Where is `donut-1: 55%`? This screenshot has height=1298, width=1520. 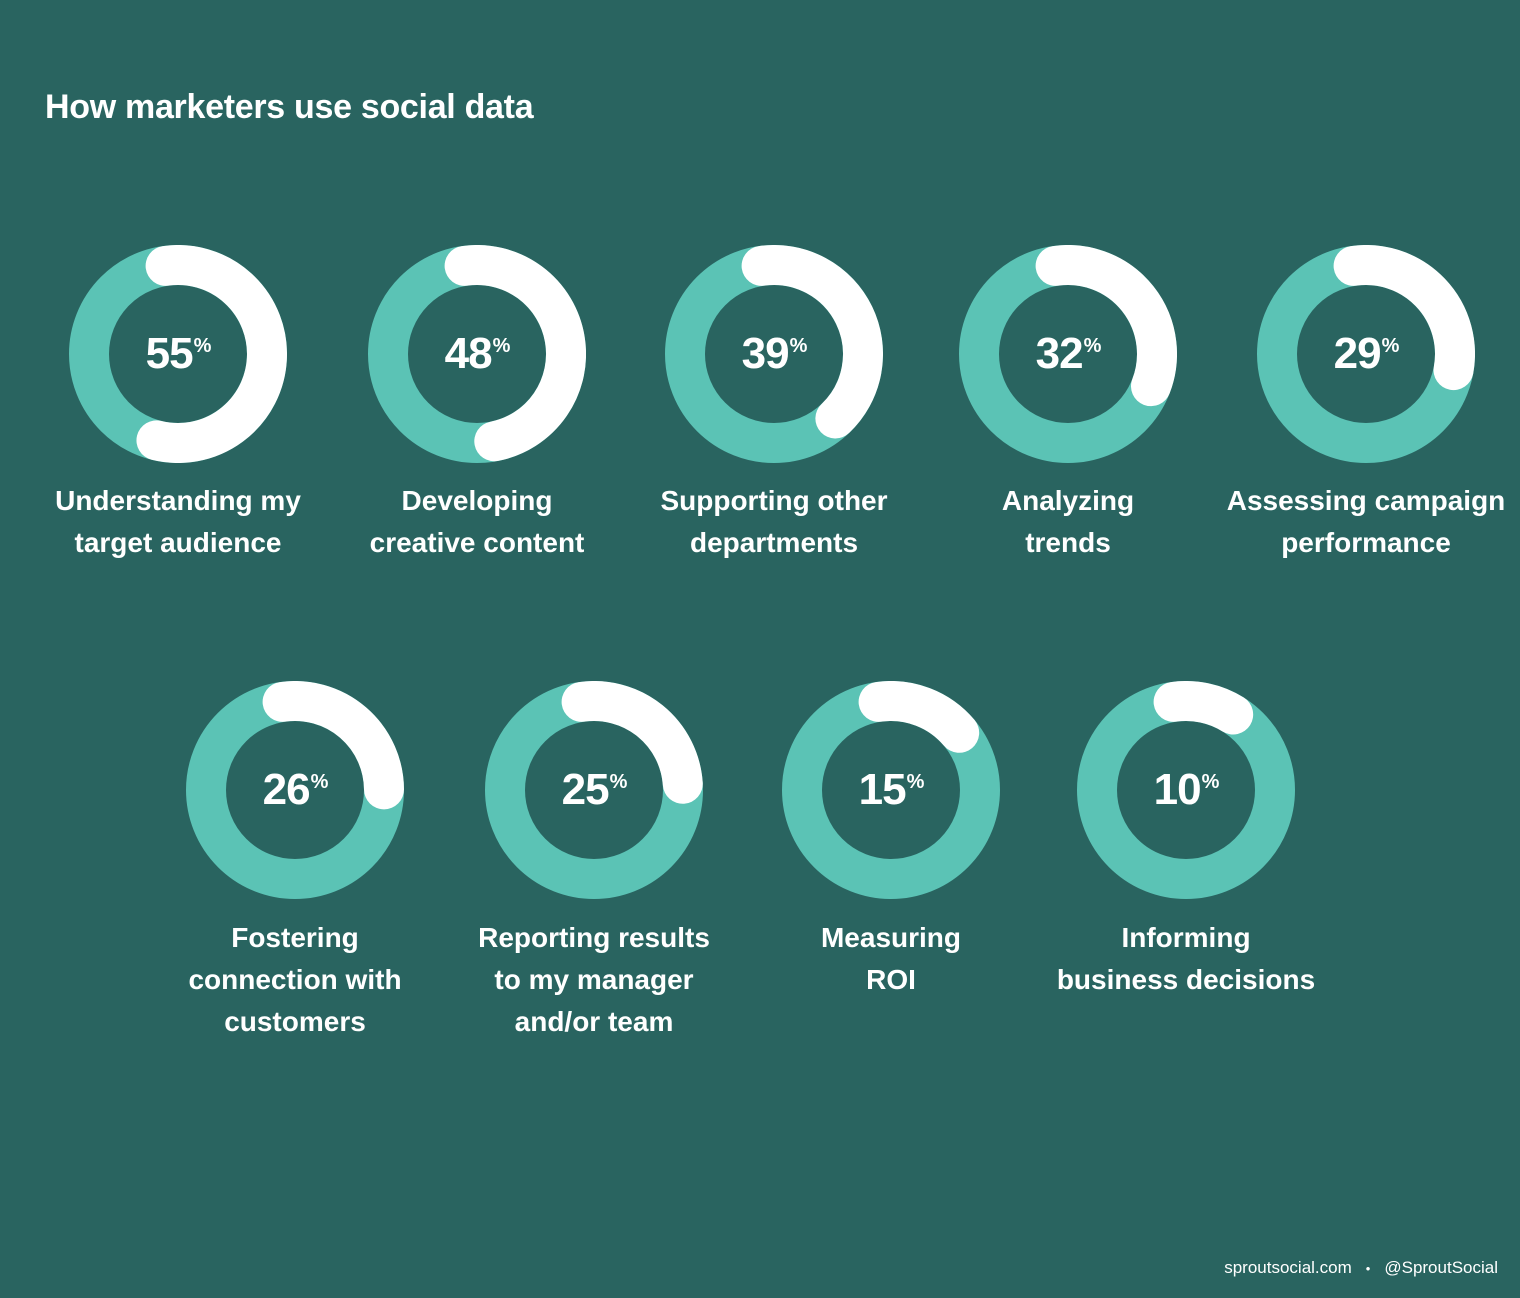 donut-1: 55% is located at coordinates (178, 354).